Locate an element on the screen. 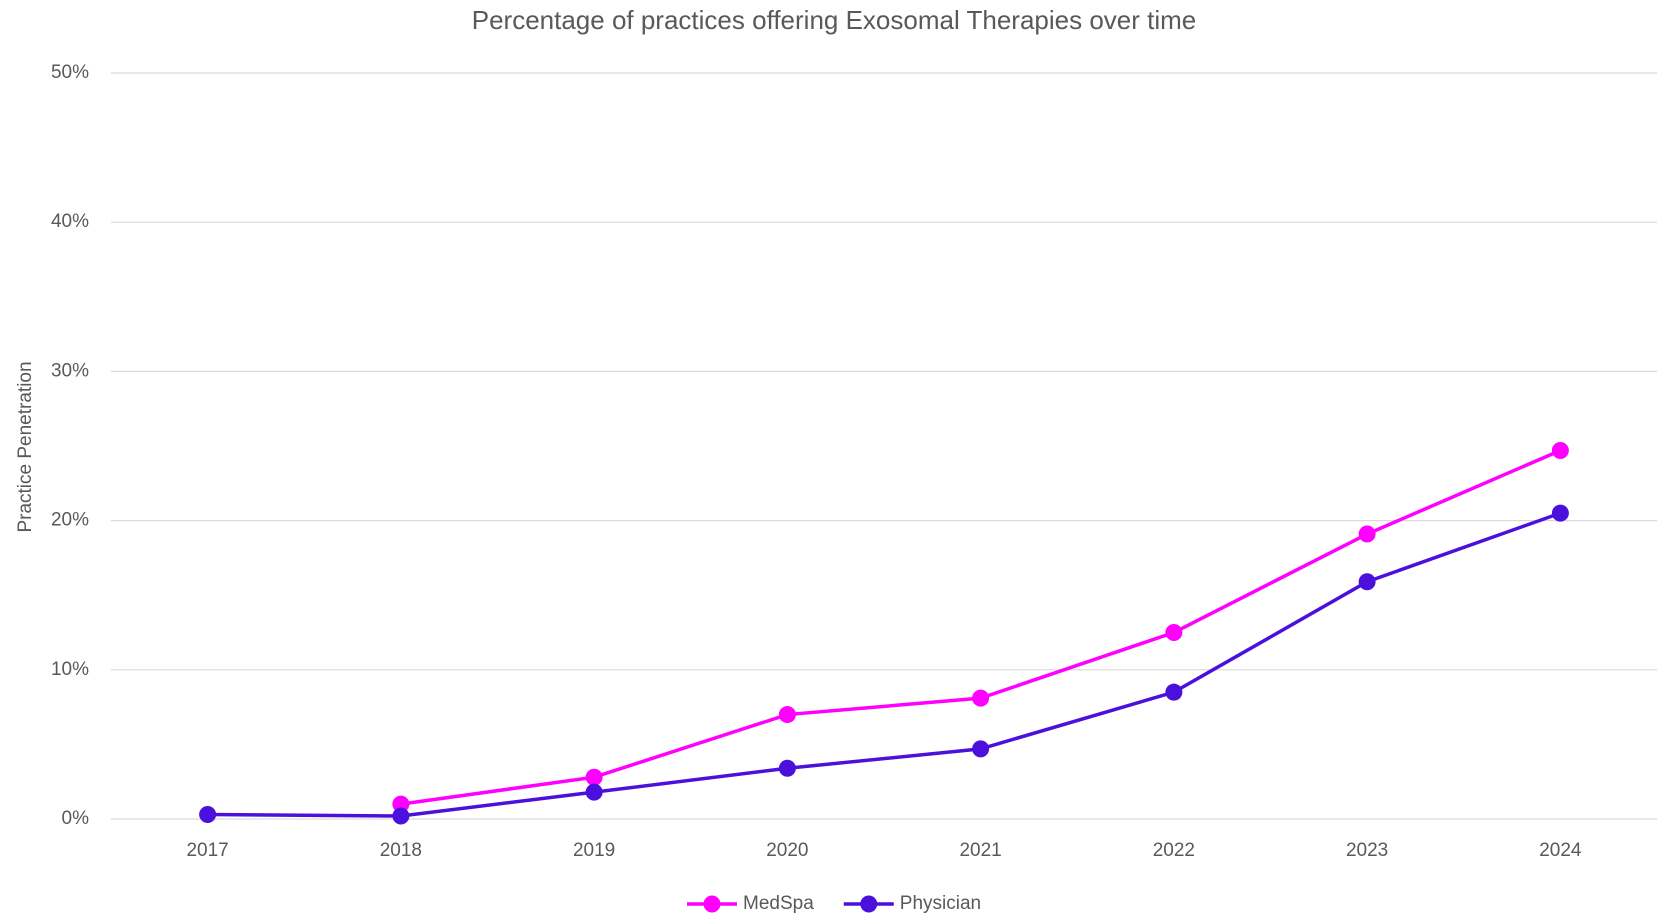  x-tick-label: 2019 is located at coordinates (594, 850).